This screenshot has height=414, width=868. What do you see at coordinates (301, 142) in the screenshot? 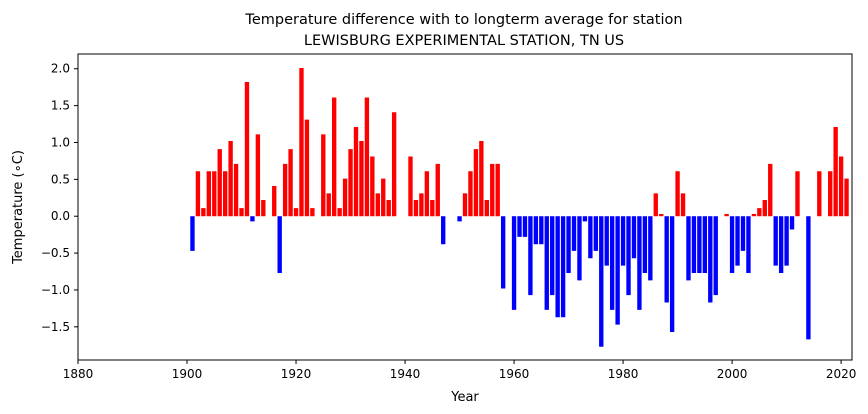
I see `bar-1921` at bounding box center [301, 142].